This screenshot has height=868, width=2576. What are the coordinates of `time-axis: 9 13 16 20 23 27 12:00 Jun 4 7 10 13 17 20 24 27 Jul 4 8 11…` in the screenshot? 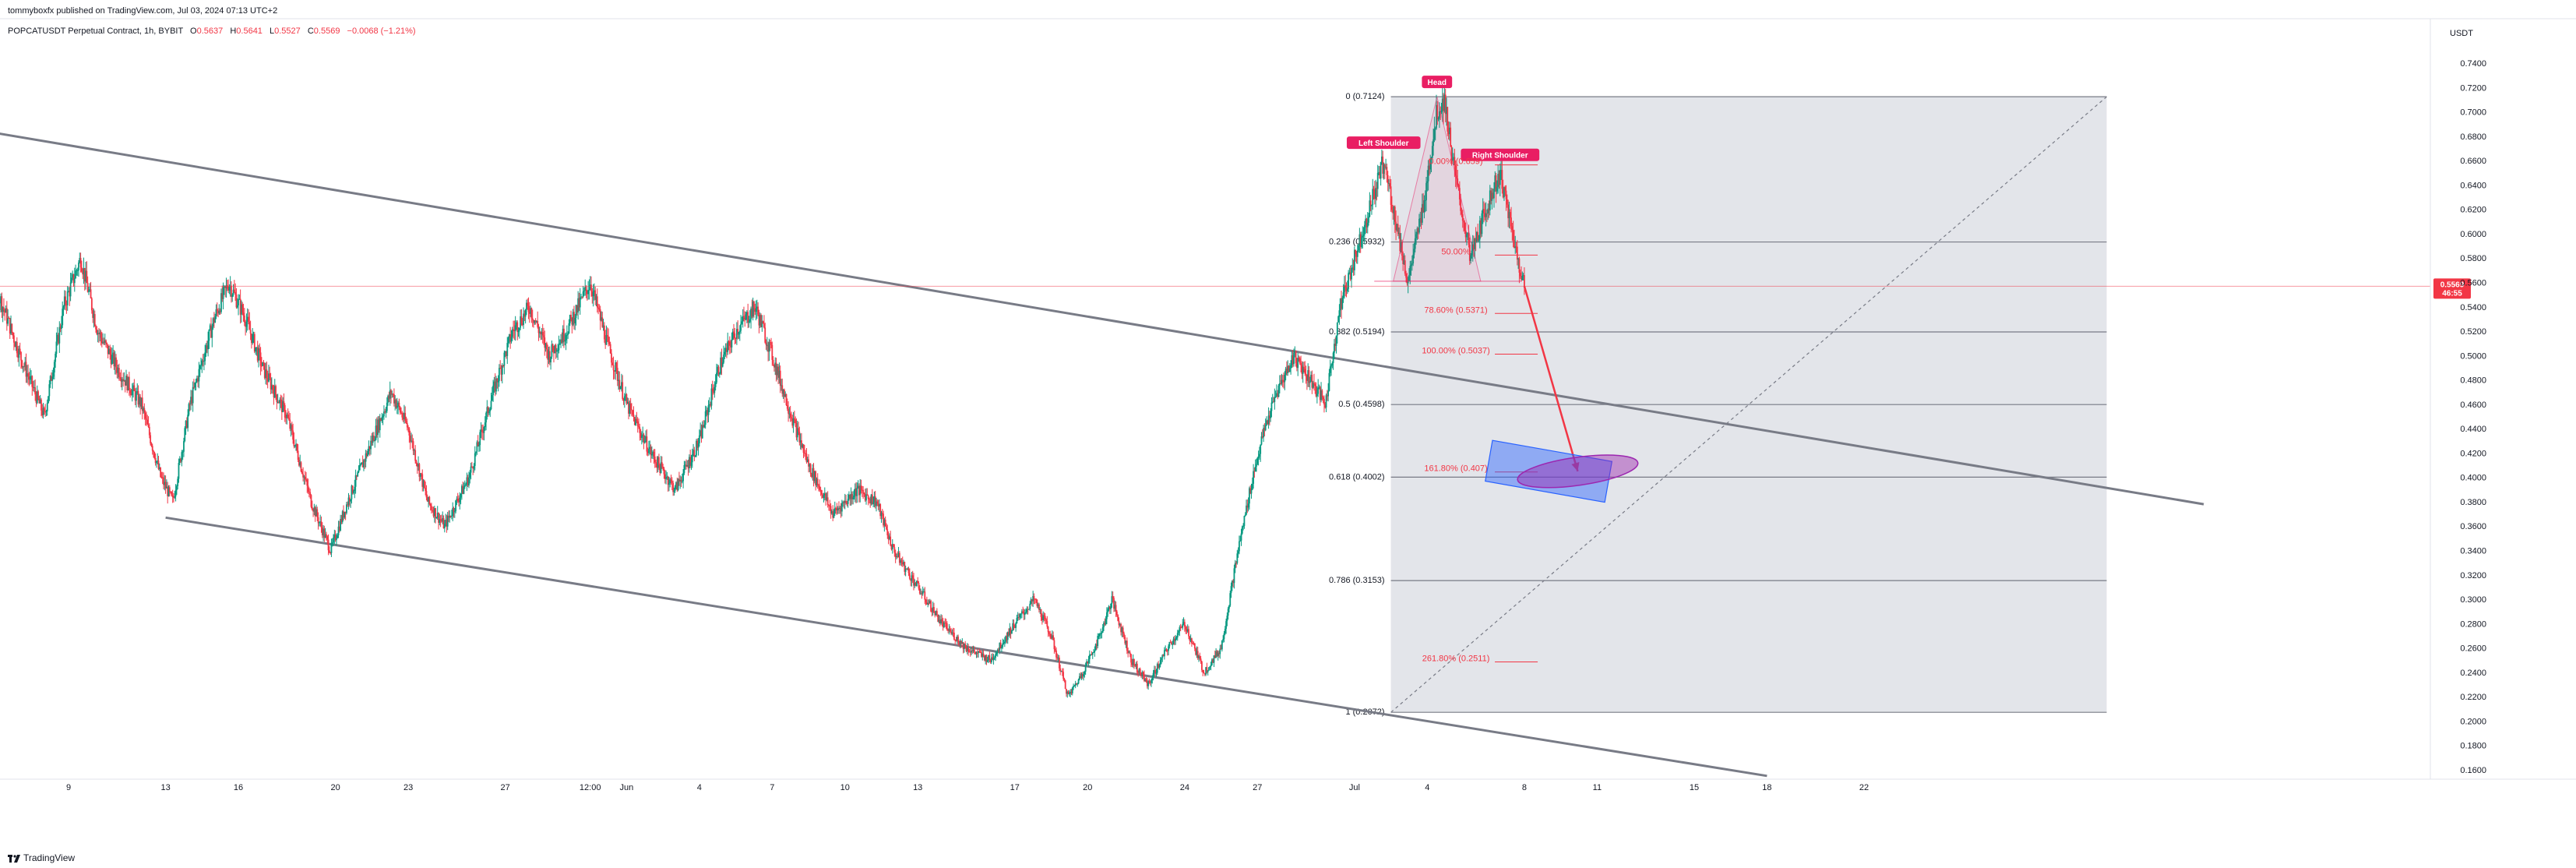 It's located at (1288, 785).